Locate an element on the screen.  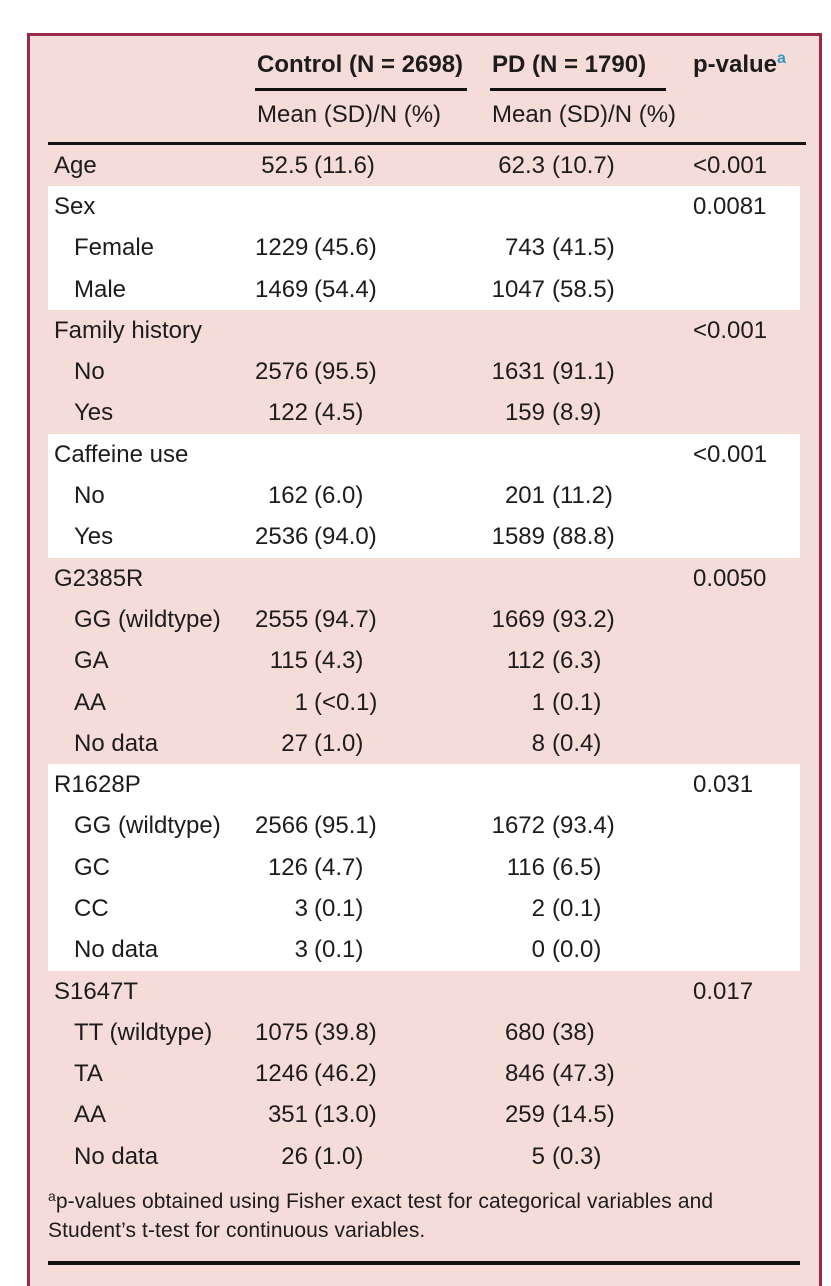
control-value: 126 (4.7) is located at coordinates (315, 867).